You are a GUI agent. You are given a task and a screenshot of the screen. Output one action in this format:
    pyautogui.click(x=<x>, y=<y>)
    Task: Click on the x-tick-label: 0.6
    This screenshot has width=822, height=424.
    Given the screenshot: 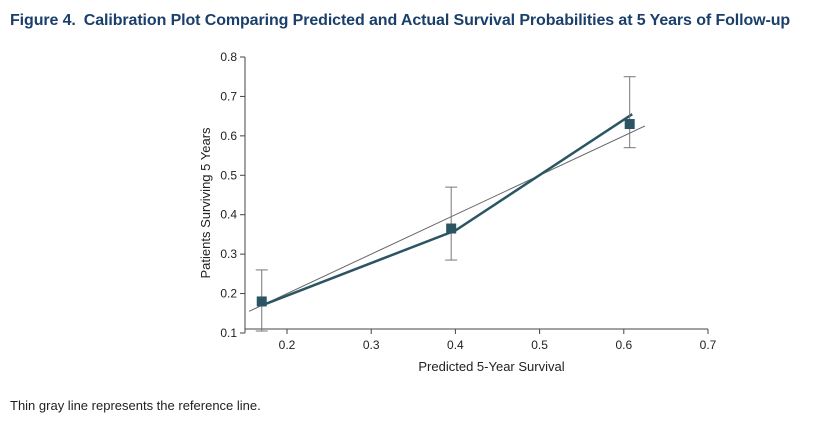 What is the action you would take?
    pyautogui.click(x=623, y=345)
    